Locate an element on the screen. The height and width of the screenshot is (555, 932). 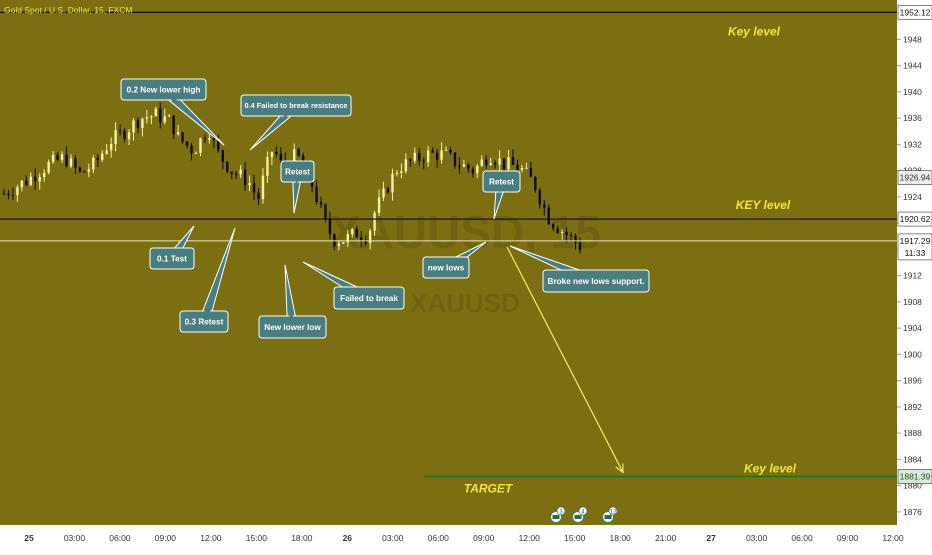
marker-price-label-text: 1926.94 is located at coordinates (915, 178).